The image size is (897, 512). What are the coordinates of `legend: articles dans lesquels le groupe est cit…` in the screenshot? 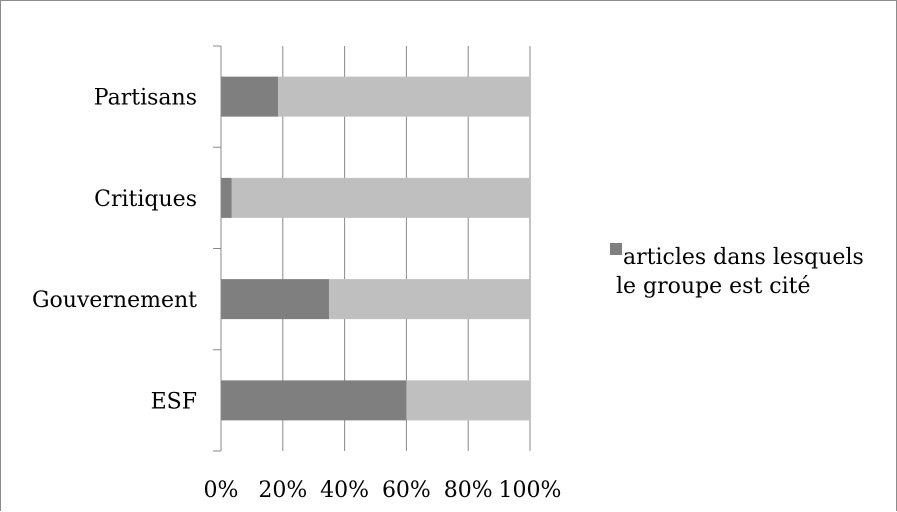 It's located at (737, 271).